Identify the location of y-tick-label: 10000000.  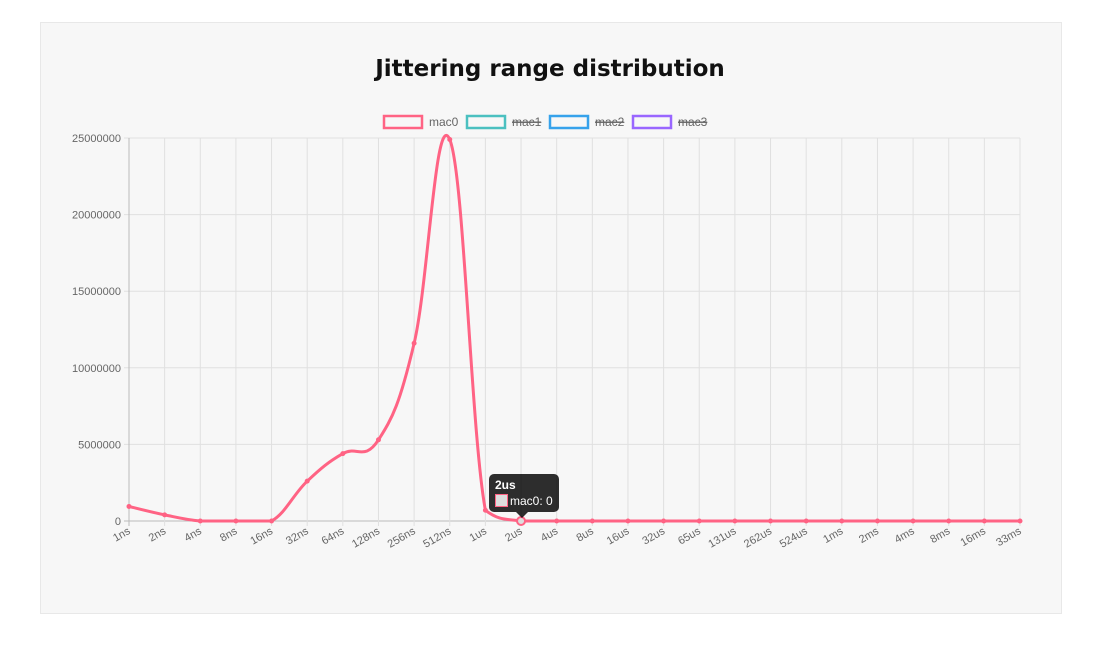
(96, 369).